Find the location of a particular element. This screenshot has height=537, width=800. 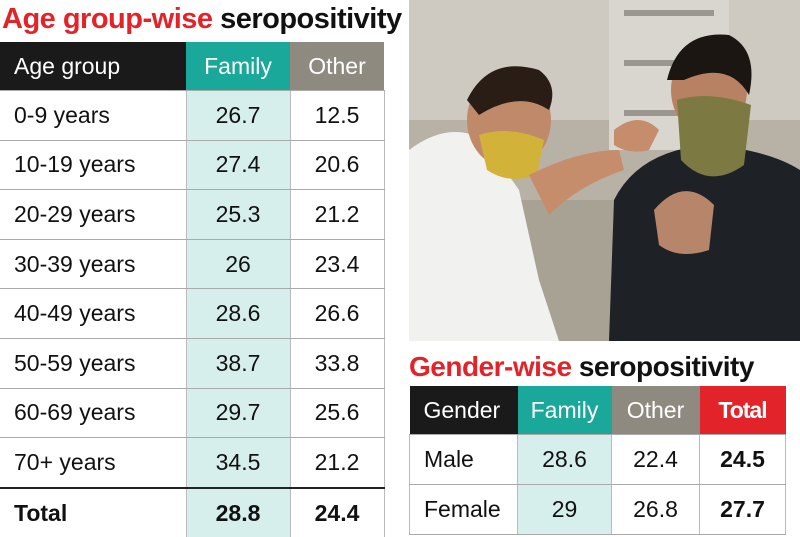

family-value: 26.7 is located at coordinates (238, 115).